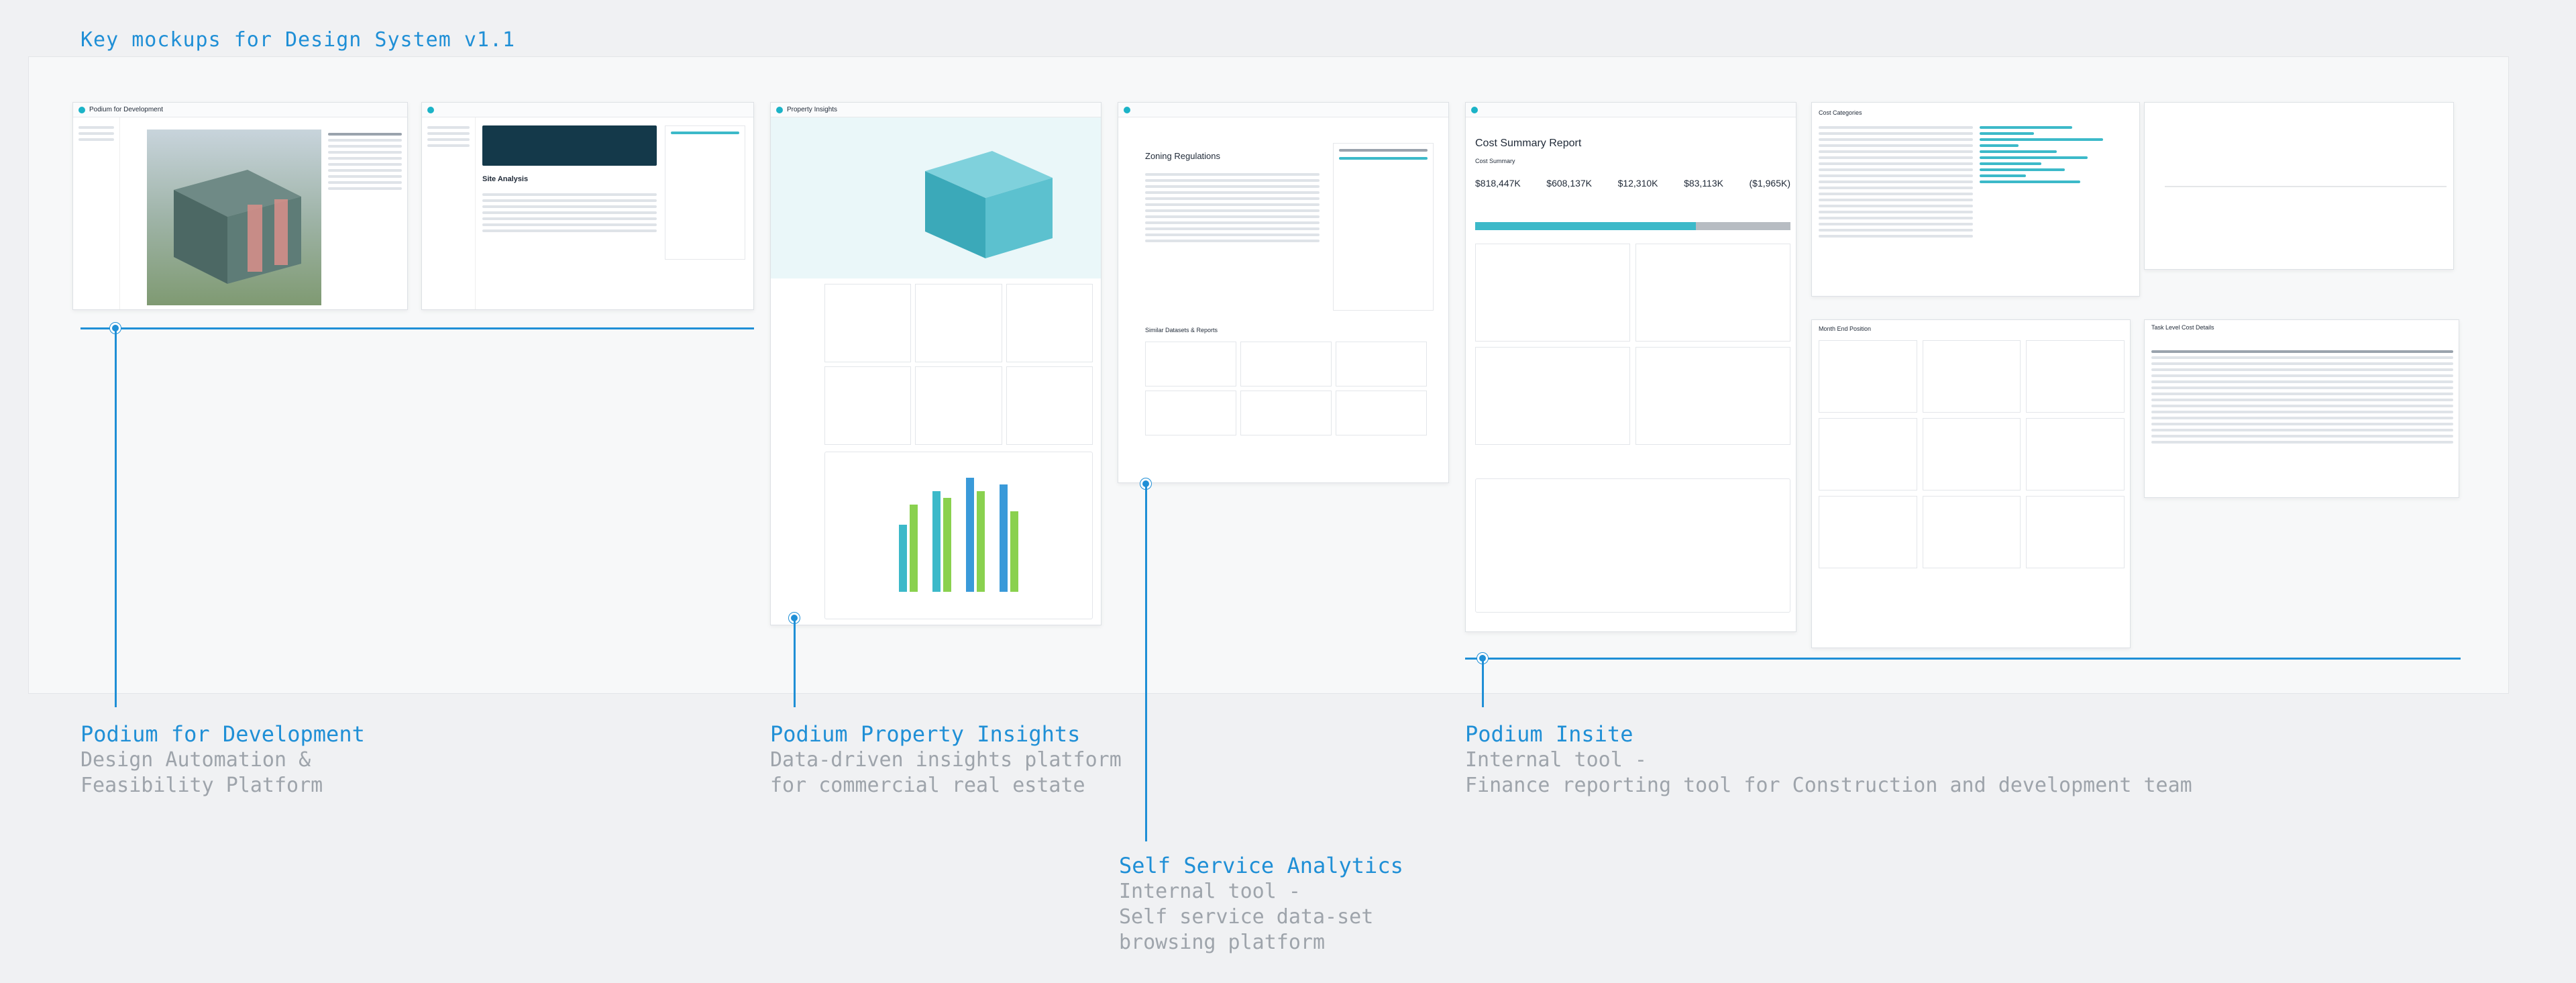 The width and height of the screenshot is (2576, 983). I want to click on connector-insite-v, so click(1483, 682).